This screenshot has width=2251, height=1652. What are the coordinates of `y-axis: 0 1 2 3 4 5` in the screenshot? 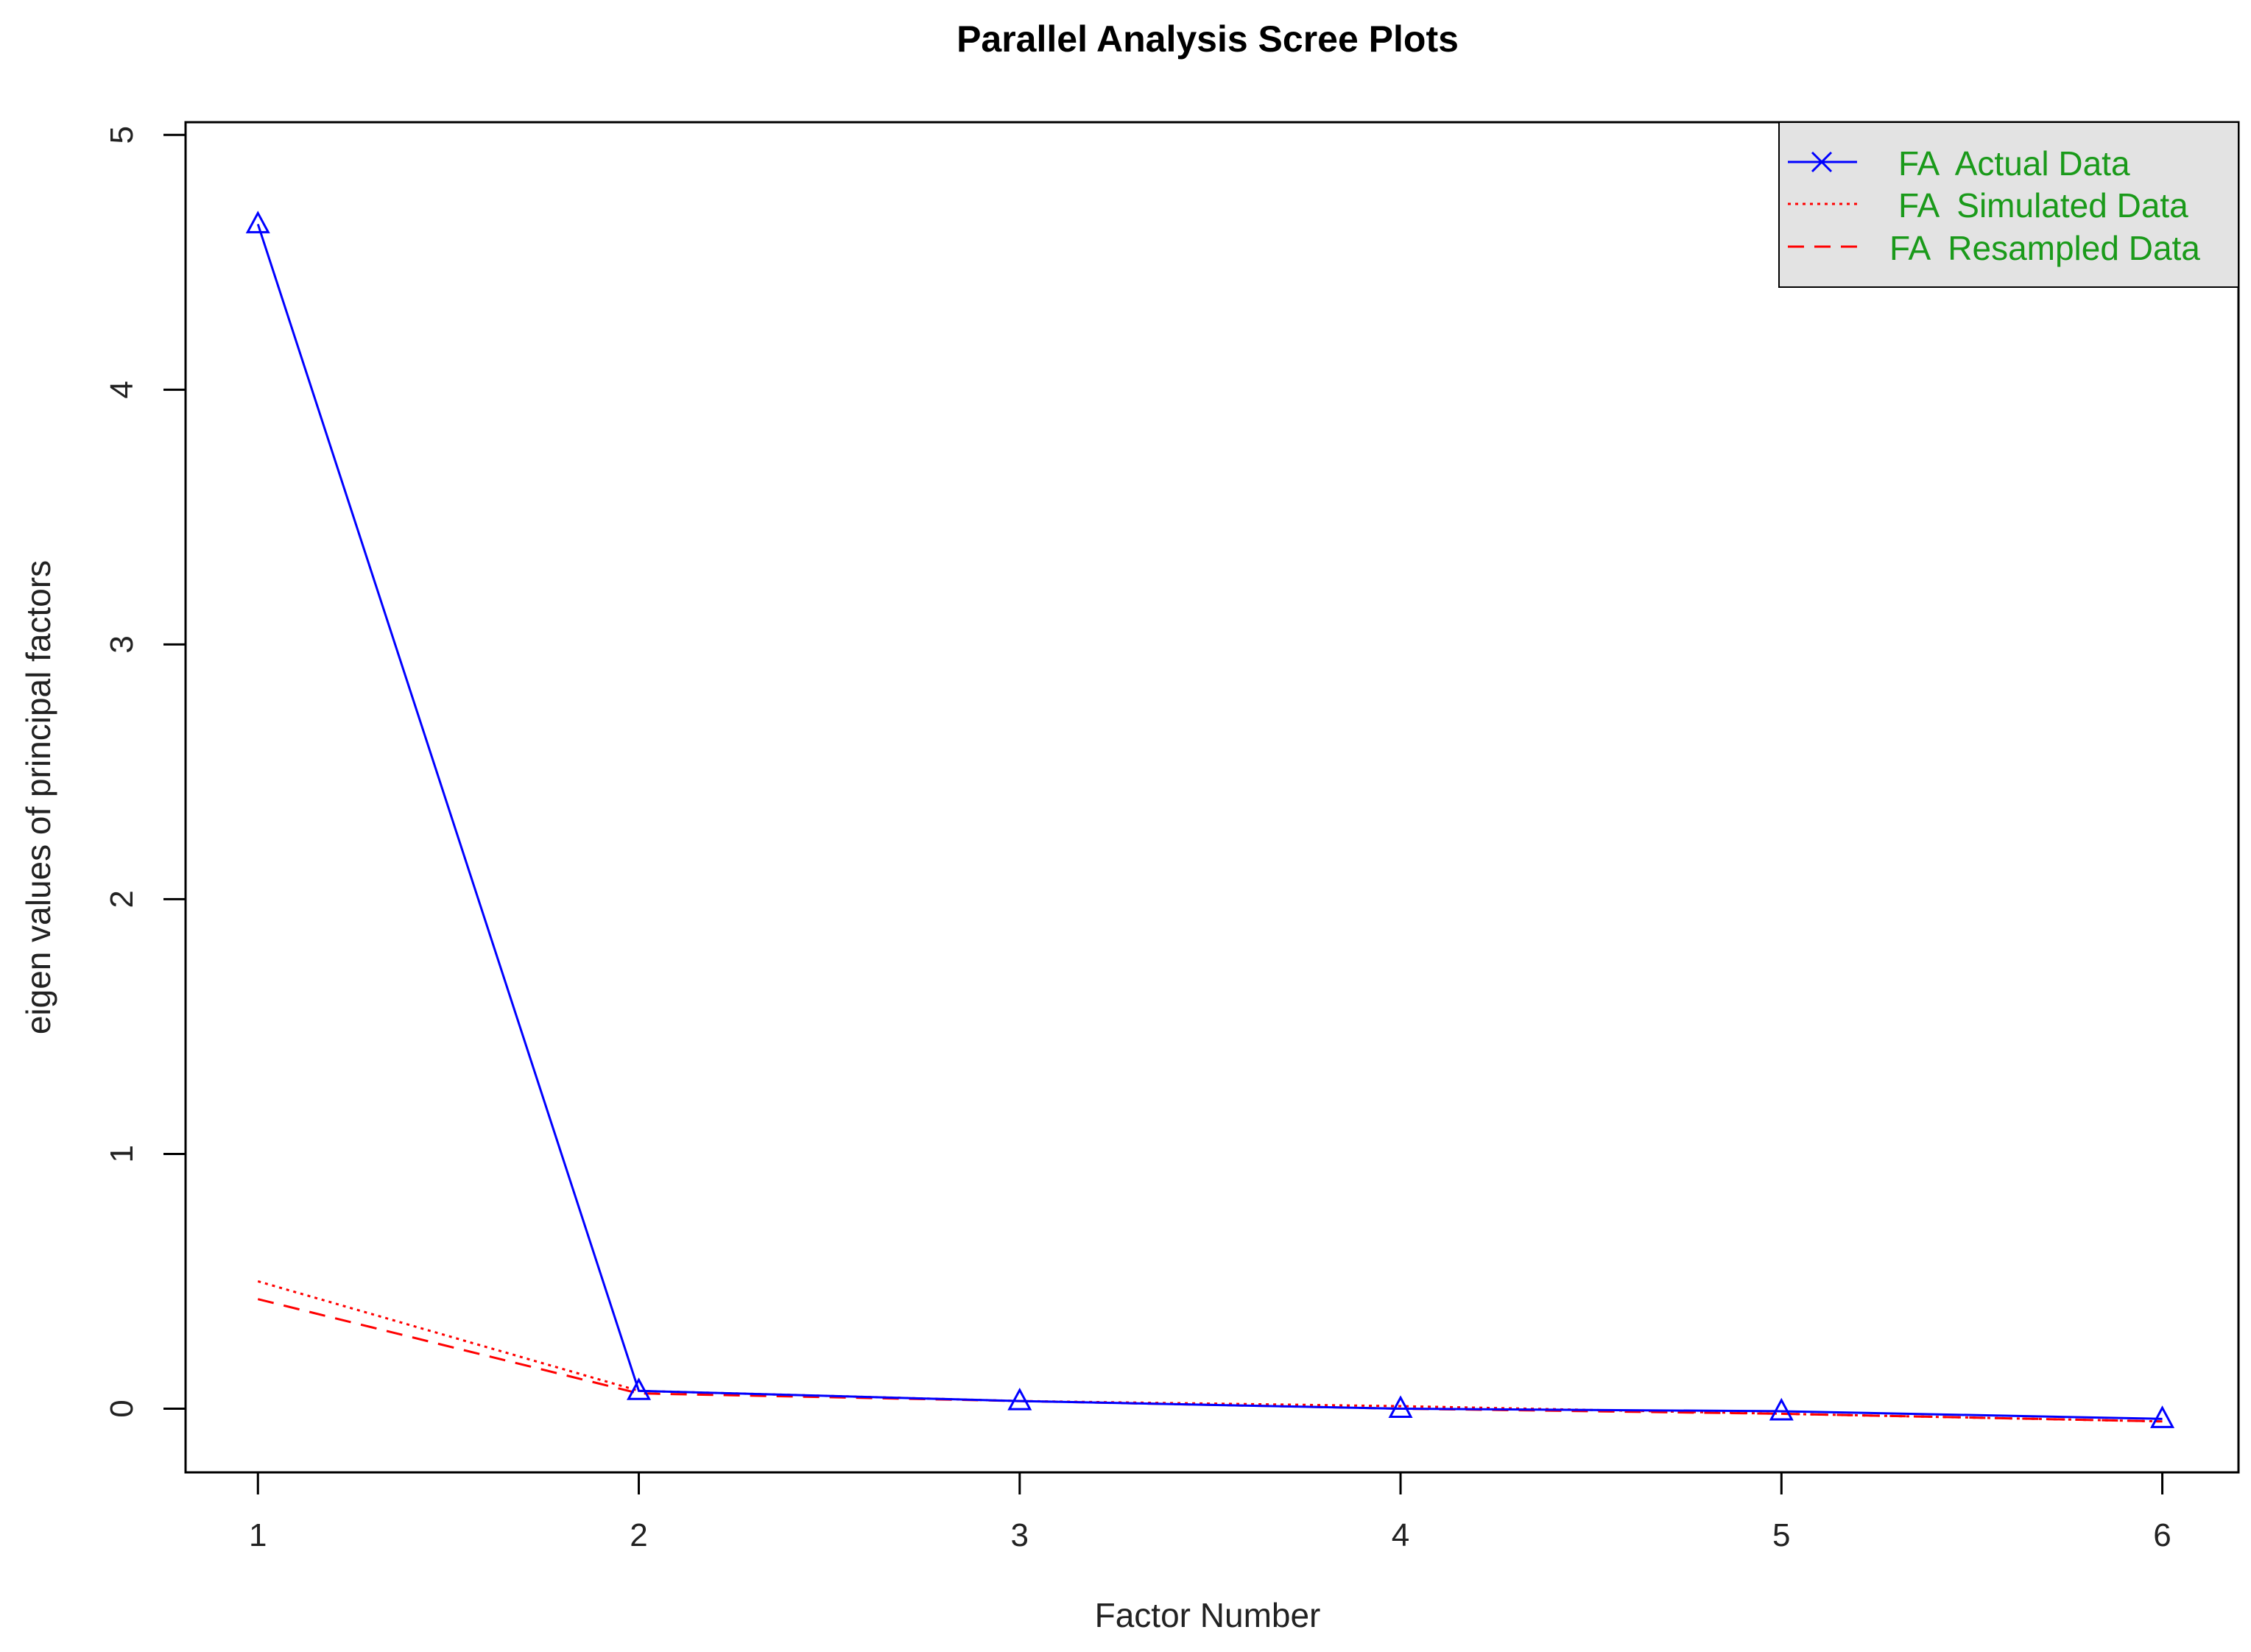 It's located at (145, 772).